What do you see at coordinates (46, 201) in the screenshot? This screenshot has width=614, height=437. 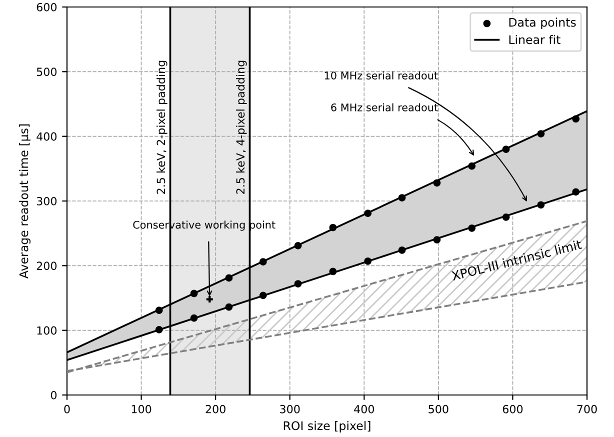 I see `y-tick-label: 300` at bounding box center [46, 201].